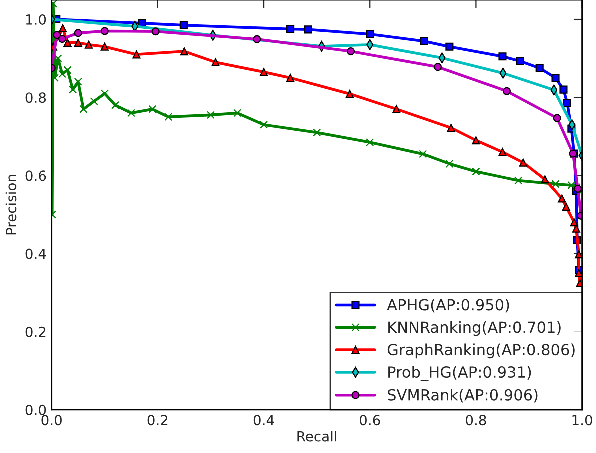  Describe the element at coordinates (36, 410) in the screenshot. I see `y-tick-label: 0.0` at that location.